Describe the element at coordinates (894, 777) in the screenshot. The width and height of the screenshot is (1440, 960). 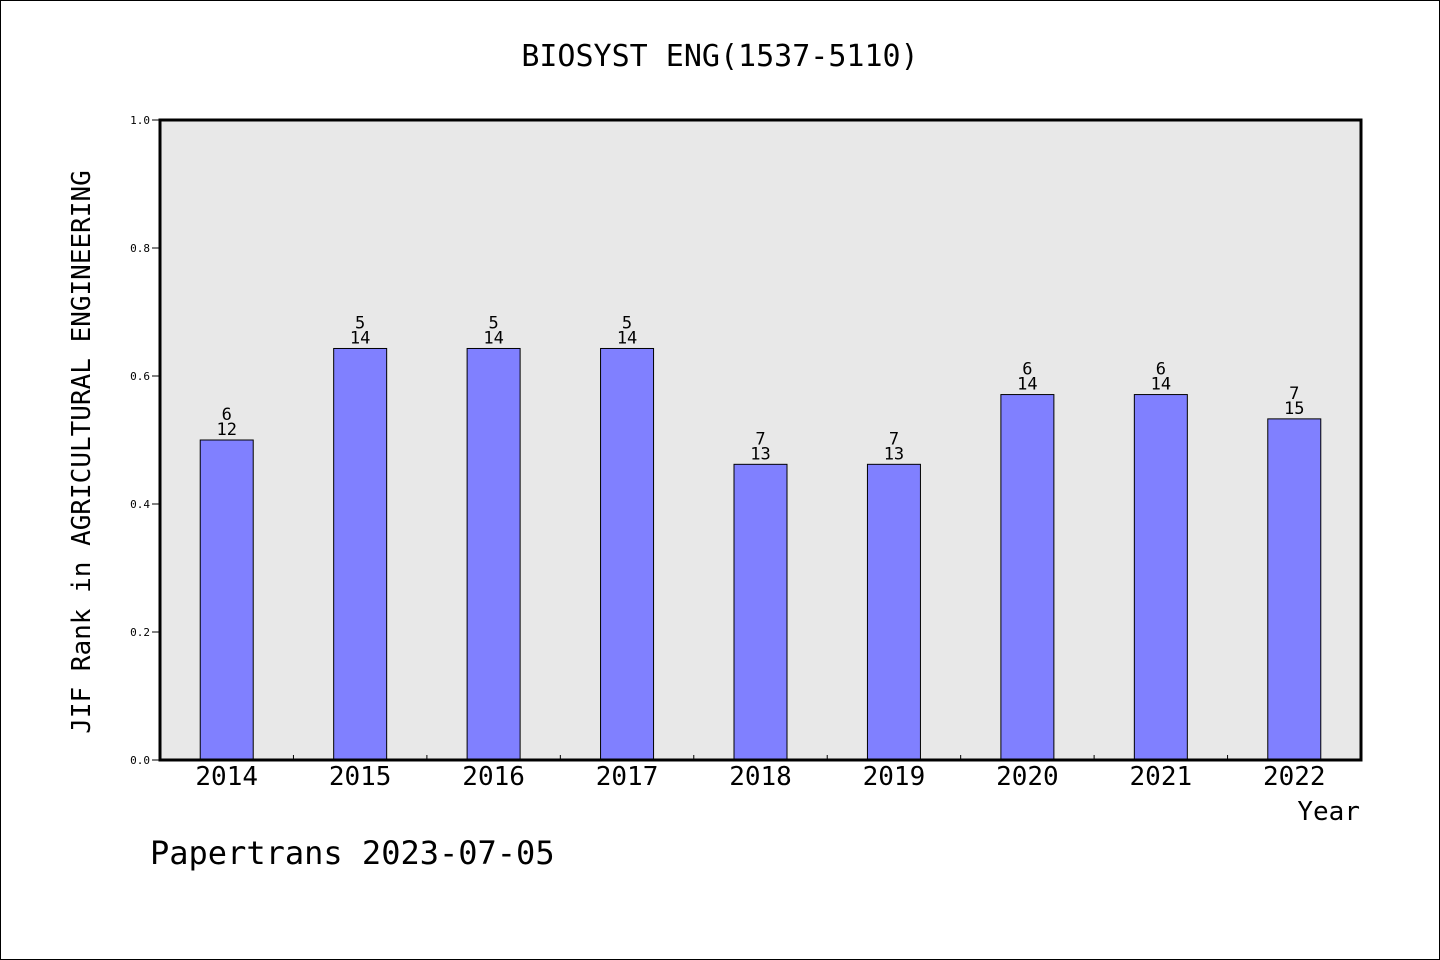
I see `x-tick-label: 2019` at that location.